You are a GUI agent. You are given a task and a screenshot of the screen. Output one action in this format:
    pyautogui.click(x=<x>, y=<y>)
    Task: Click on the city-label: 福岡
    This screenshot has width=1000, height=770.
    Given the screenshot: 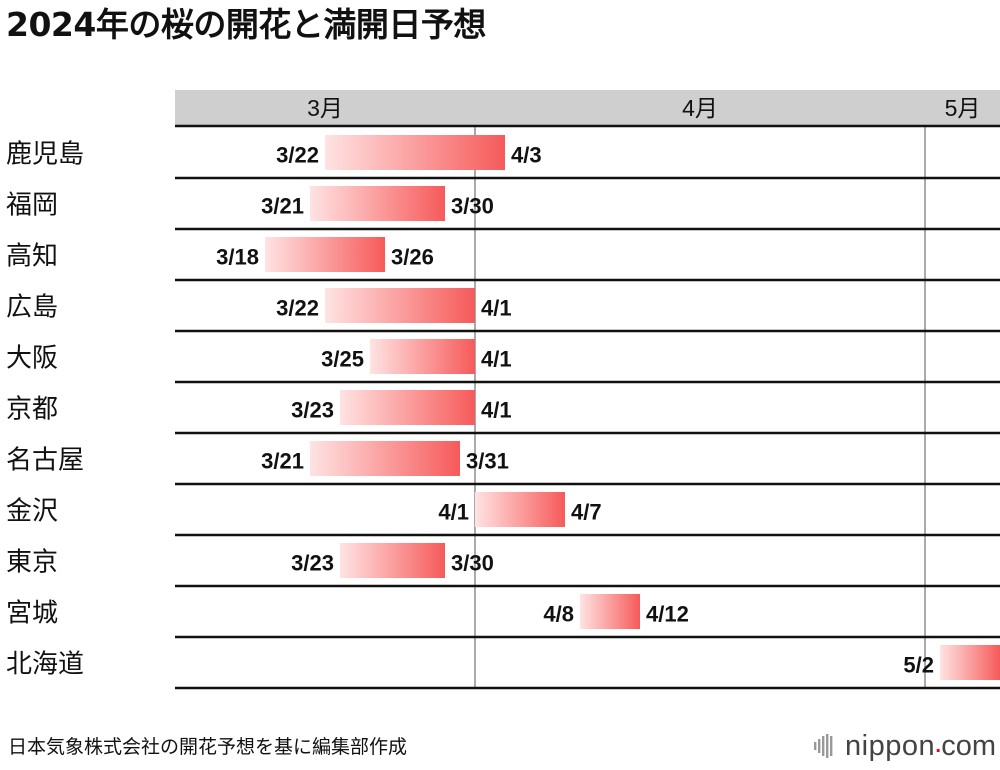 What is the action you would take?
    pyautogui.click(x=32, y=205)
    